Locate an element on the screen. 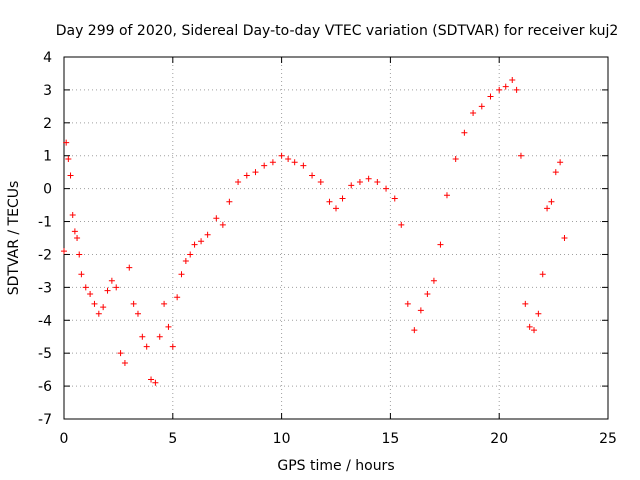 This screenshot has width=640, height=480. y-tick-label: 4 is located at coordinates (47, 58).